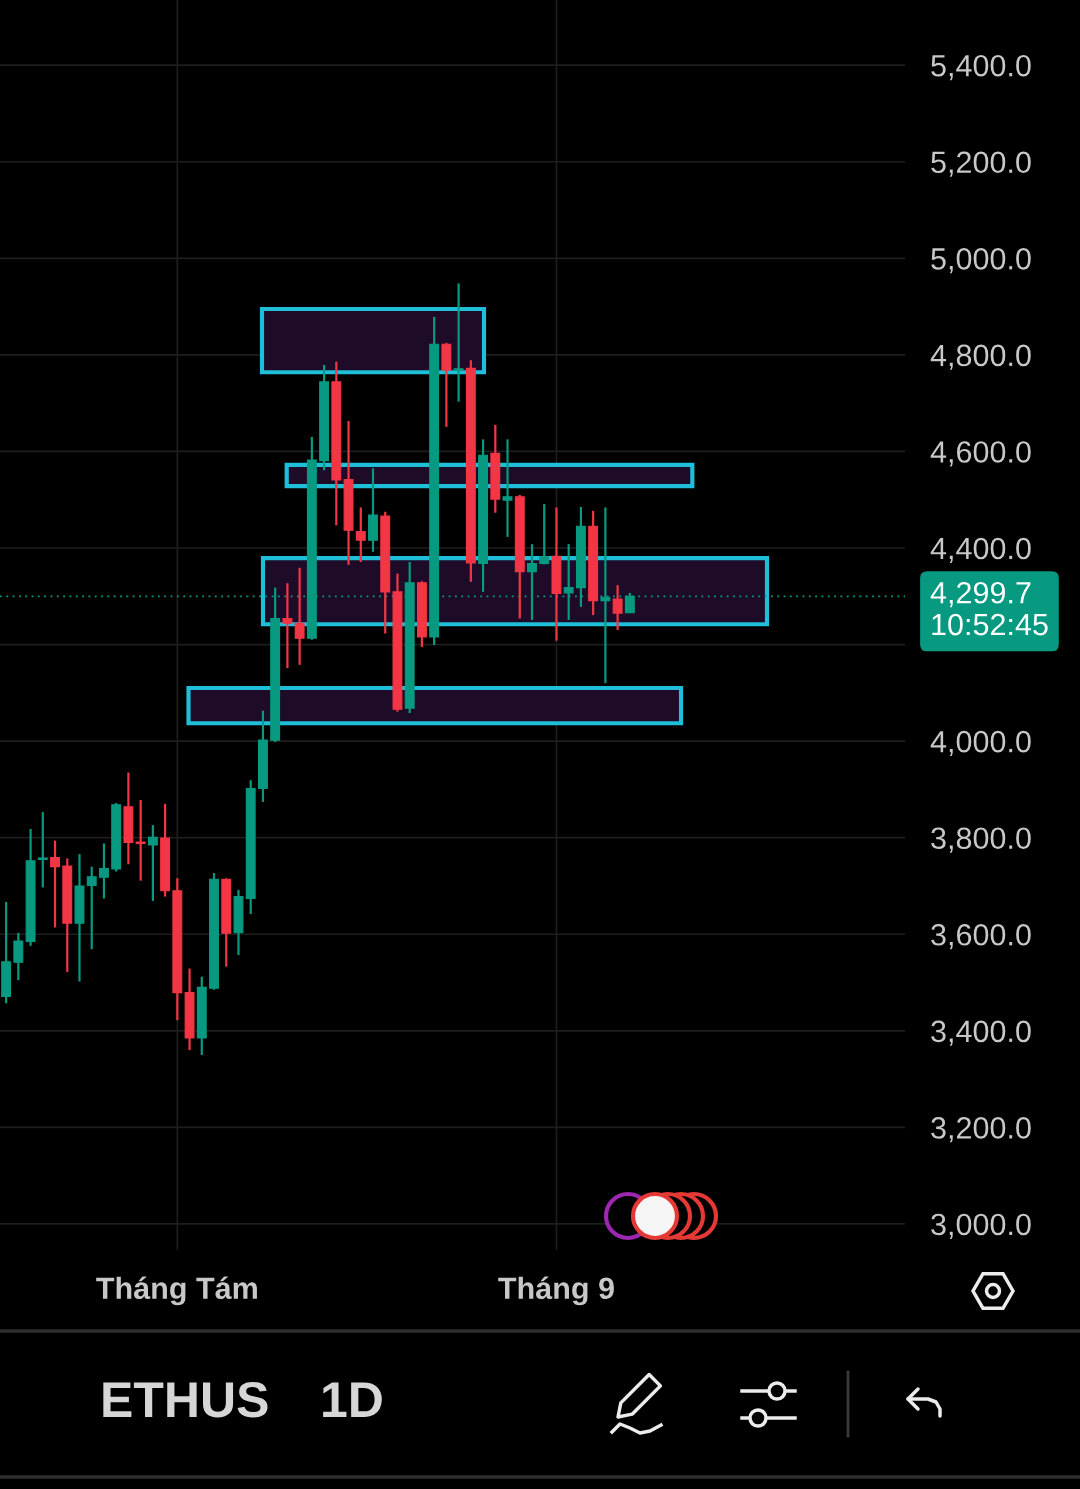 The image size is (1080, 1489). I want to click on y-tick-label: 5,400.0, so click(981, 67).